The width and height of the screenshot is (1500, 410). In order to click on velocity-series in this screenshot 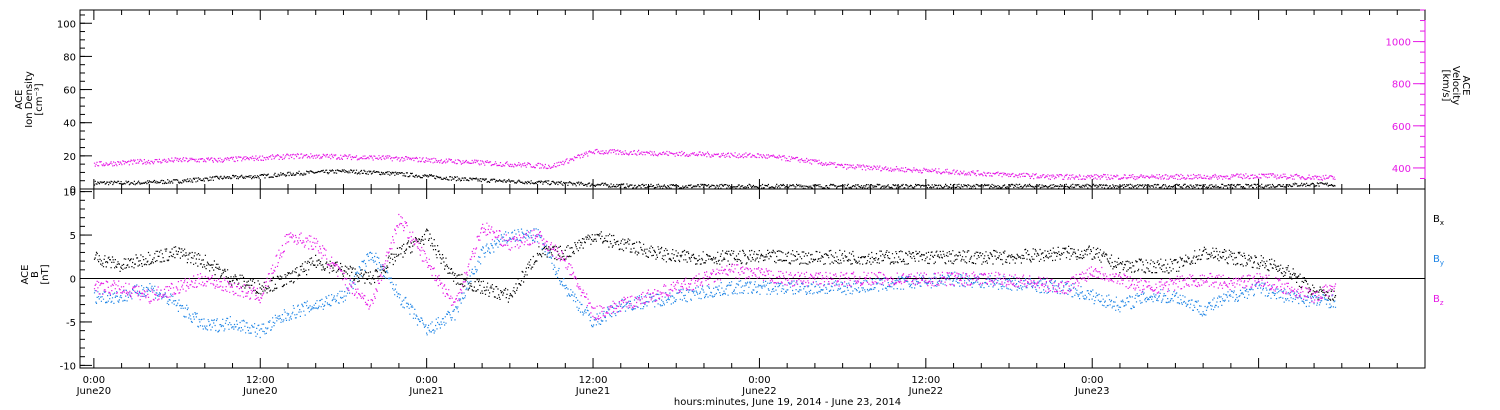, I will do `click(714, 164)`.